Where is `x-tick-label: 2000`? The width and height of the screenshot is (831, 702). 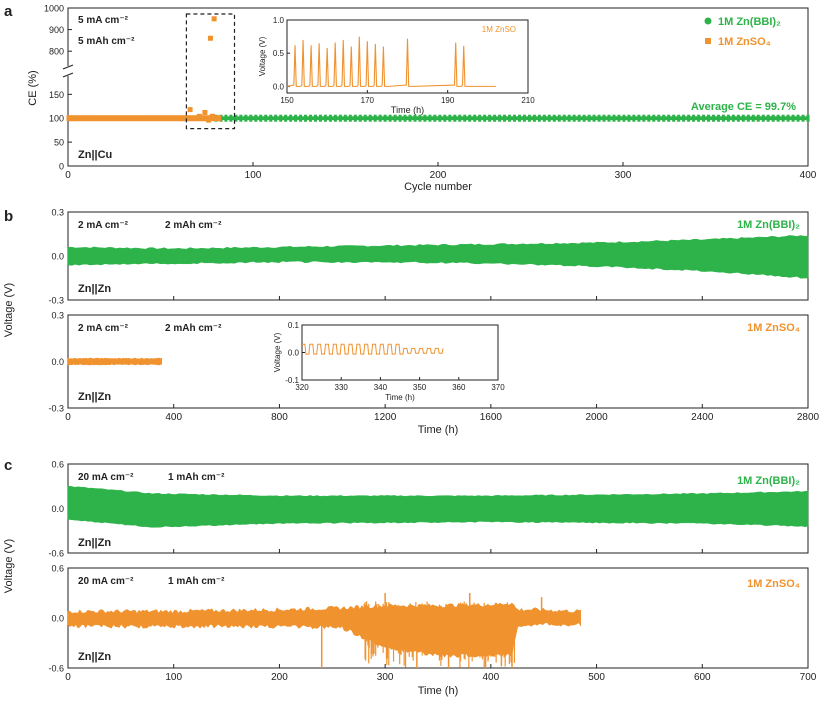 x-tick-label: 2000 is located at coordinates (596, 417).